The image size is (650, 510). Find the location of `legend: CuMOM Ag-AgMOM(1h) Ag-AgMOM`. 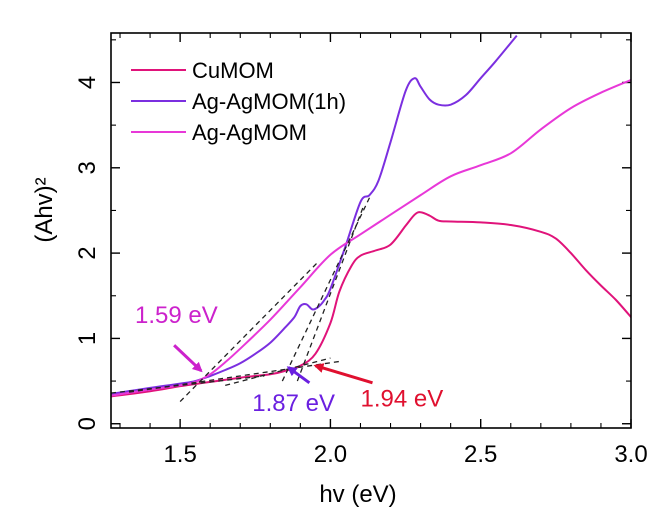

legend: CuMOM Ag-AgMOM(1h) Ag-AgMOM is located at coordinates (238, 101).